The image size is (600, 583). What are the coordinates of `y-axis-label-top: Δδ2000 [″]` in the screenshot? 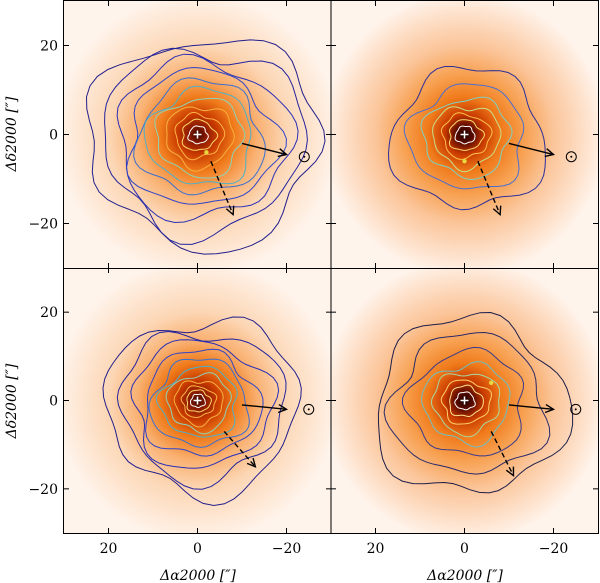 It's located at (12, 134).